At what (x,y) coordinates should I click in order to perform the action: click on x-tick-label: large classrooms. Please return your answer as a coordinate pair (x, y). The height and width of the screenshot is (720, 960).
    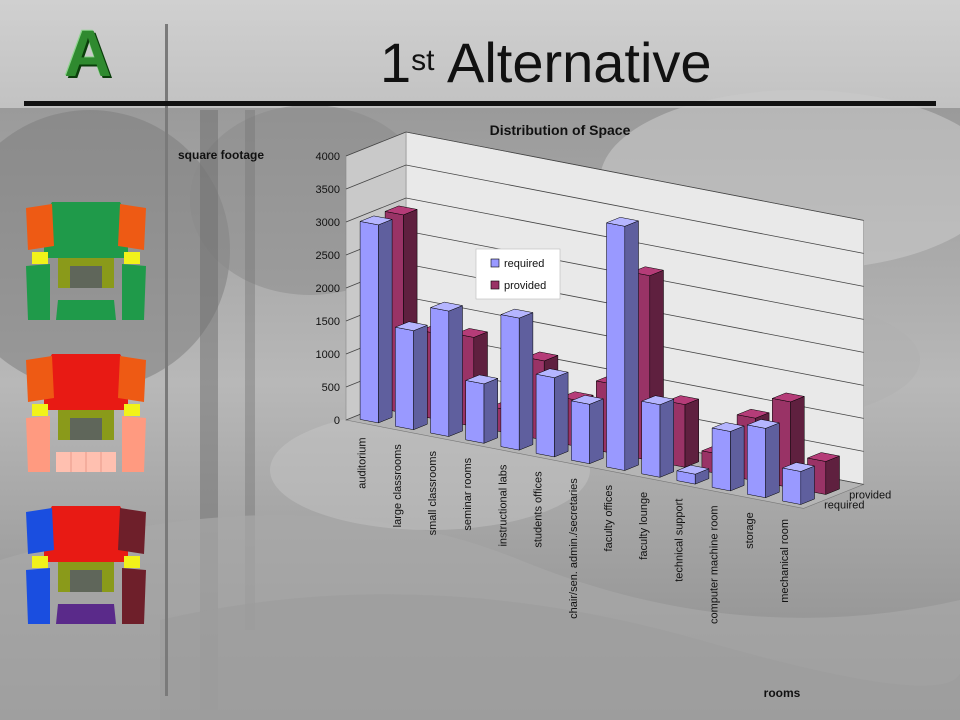
    Looking at the image, I should click on (398, 486).